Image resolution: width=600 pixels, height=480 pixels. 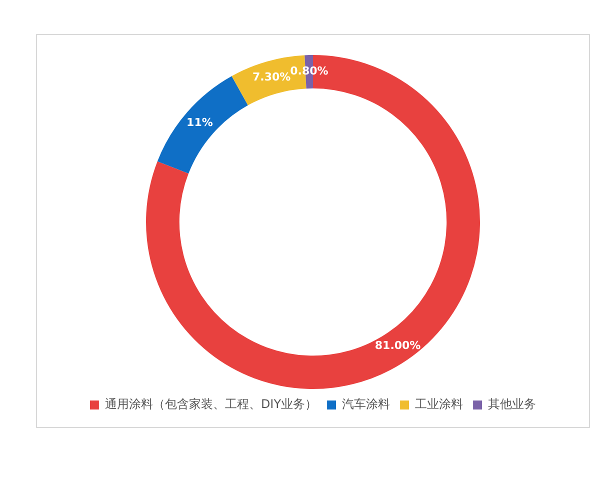 What do you see at coordinates (366, 404) in the screenshot?
I see `legend-label: 汽车涂料` at bounding box center [366, 404].